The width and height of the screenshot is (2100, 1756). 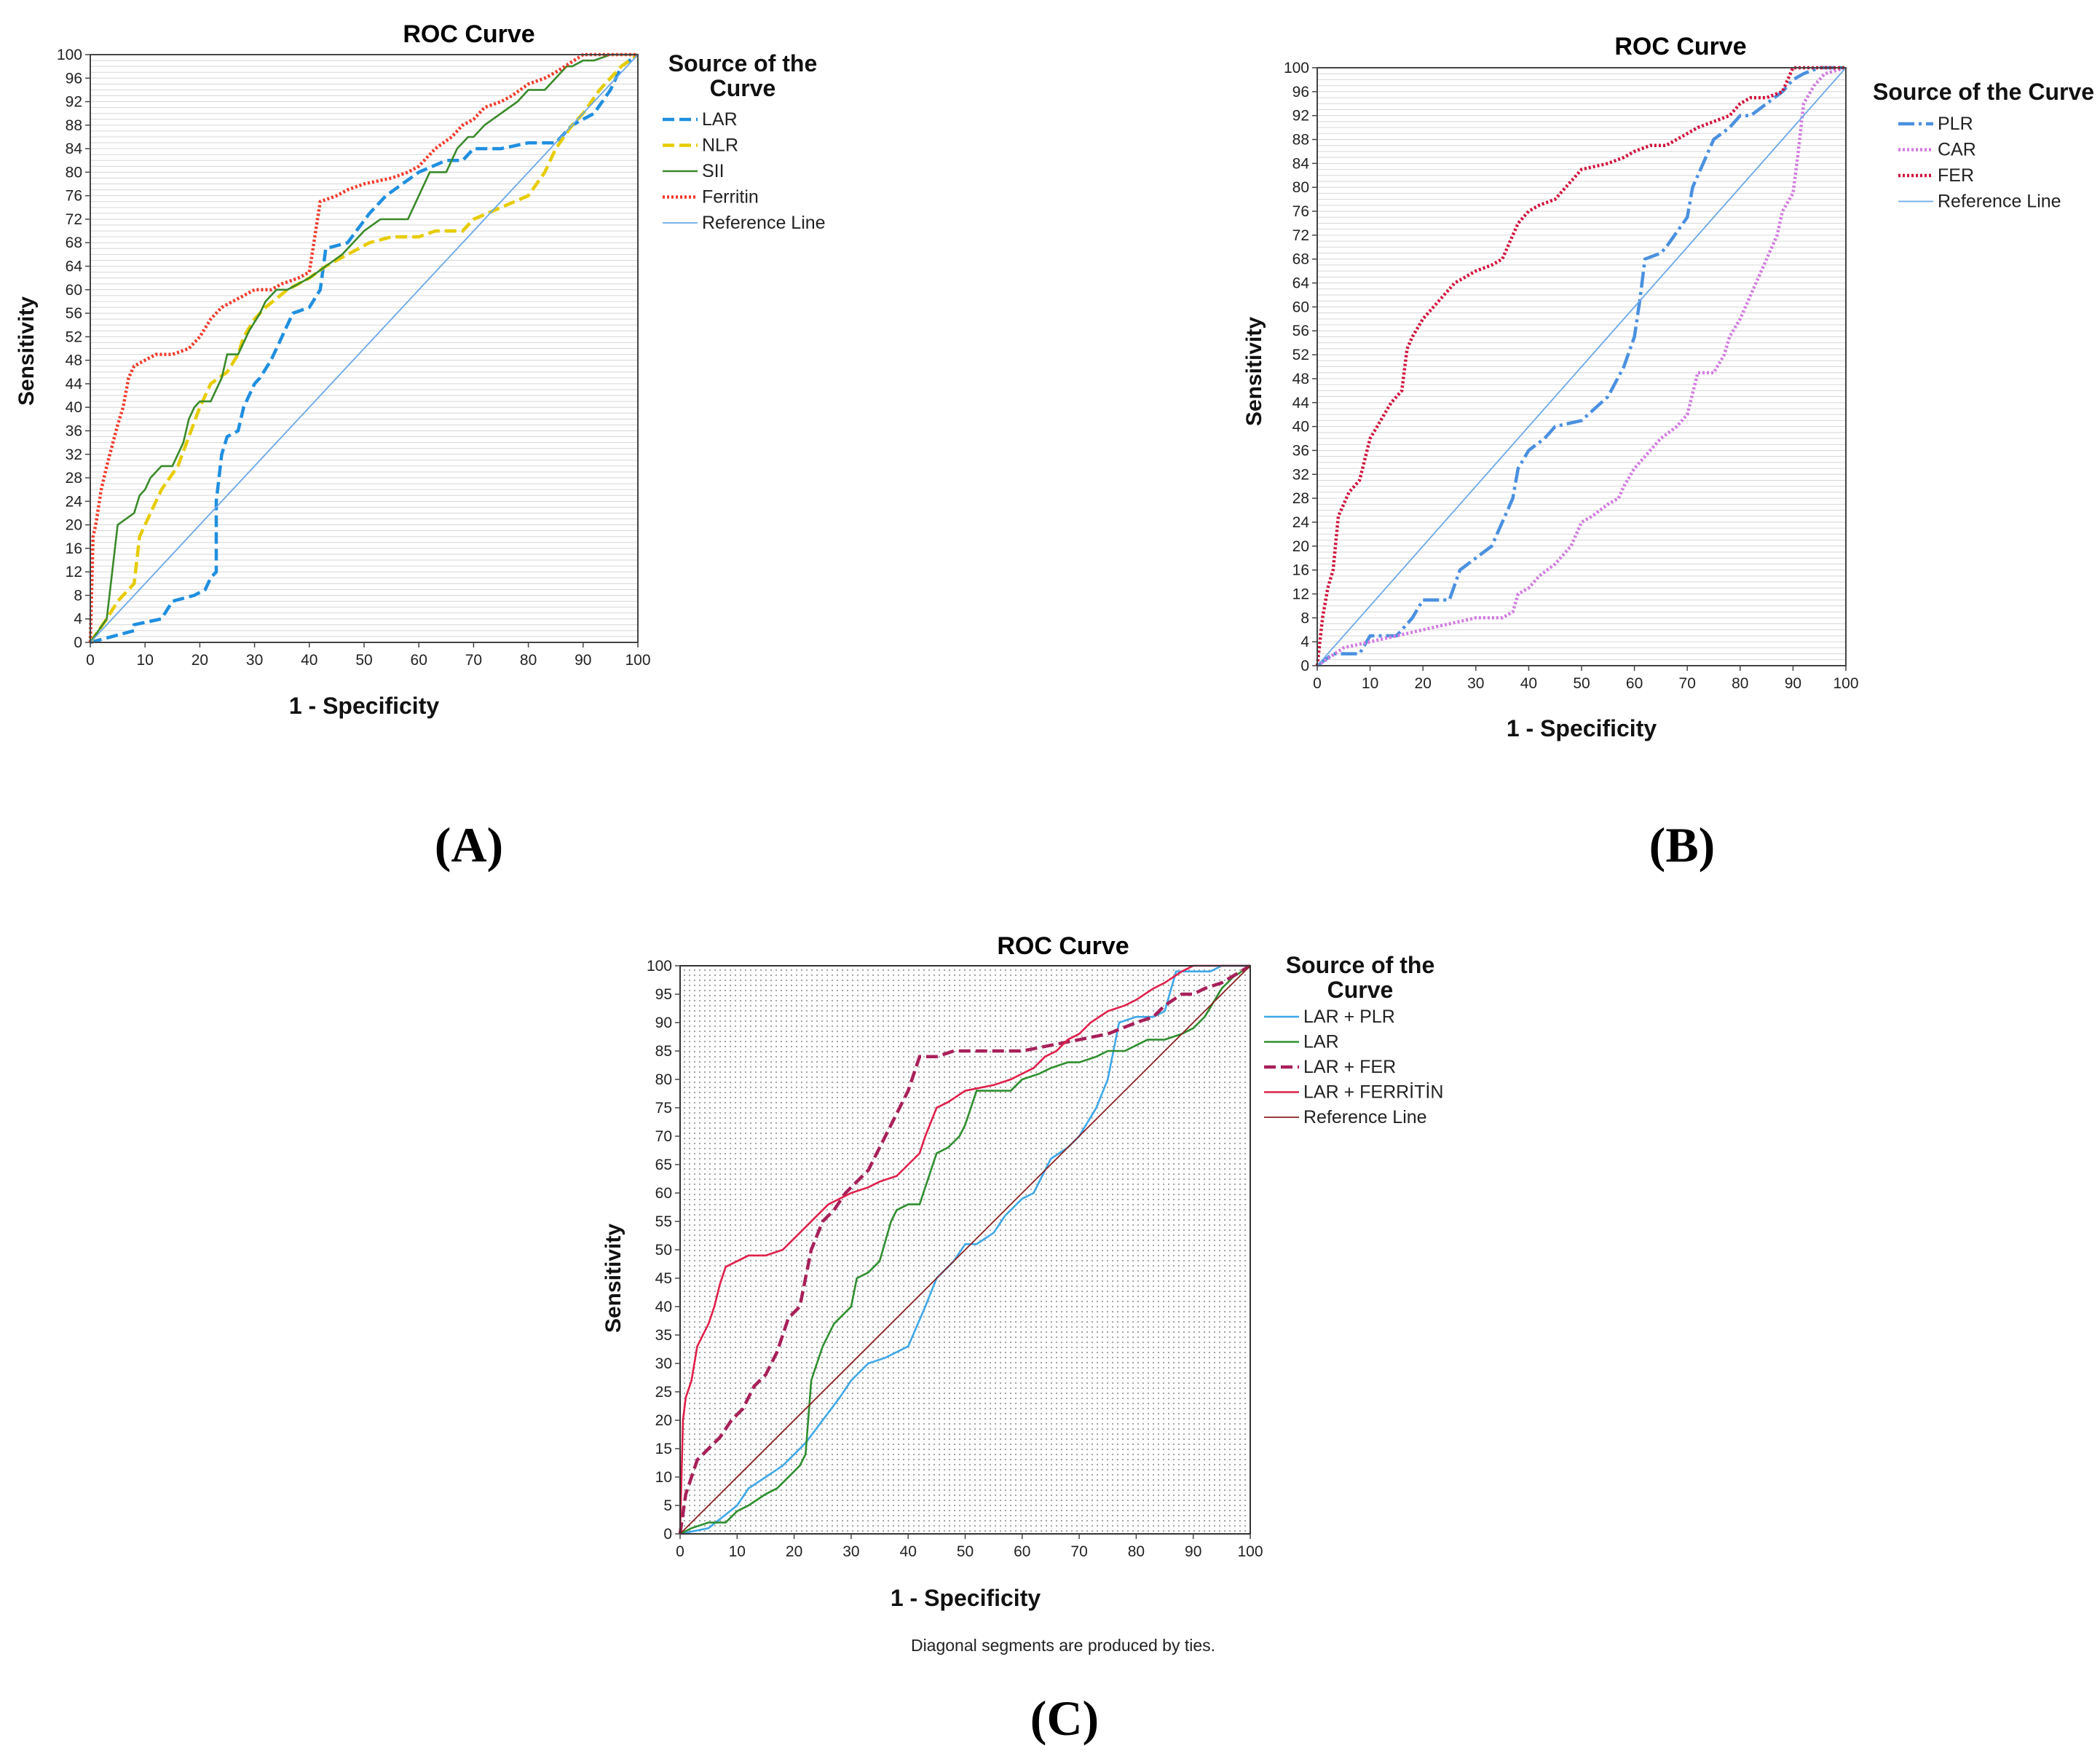 I want to click on legend-title-line-2: Curve, so click(x=743, y=88).